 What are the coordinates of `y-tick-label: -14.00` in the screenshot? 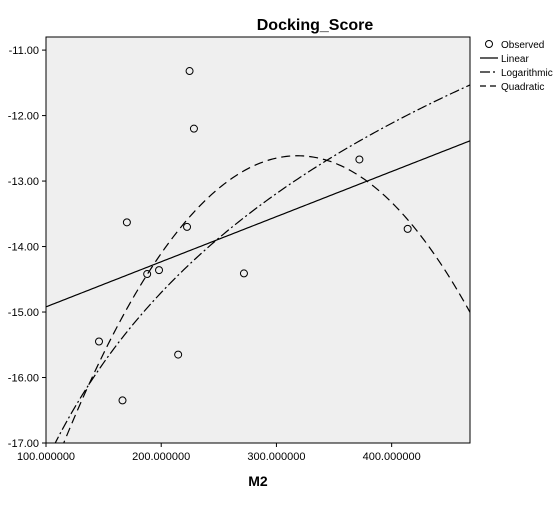 It's located at (23, 248).